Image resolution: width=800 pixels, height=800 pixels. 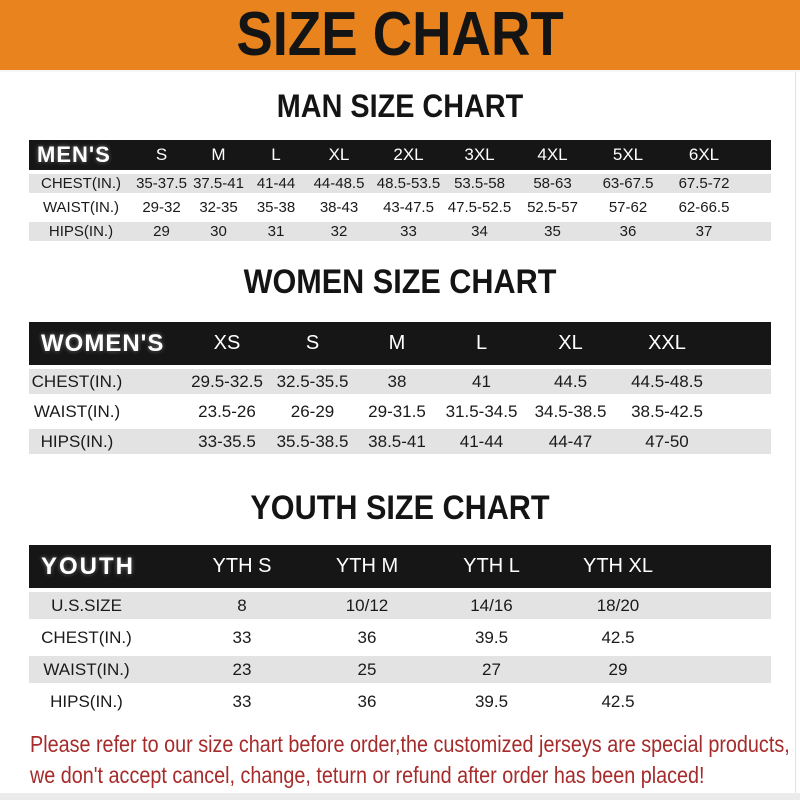 I want to click on size-column-header: XS, so click(x=227, y=343).